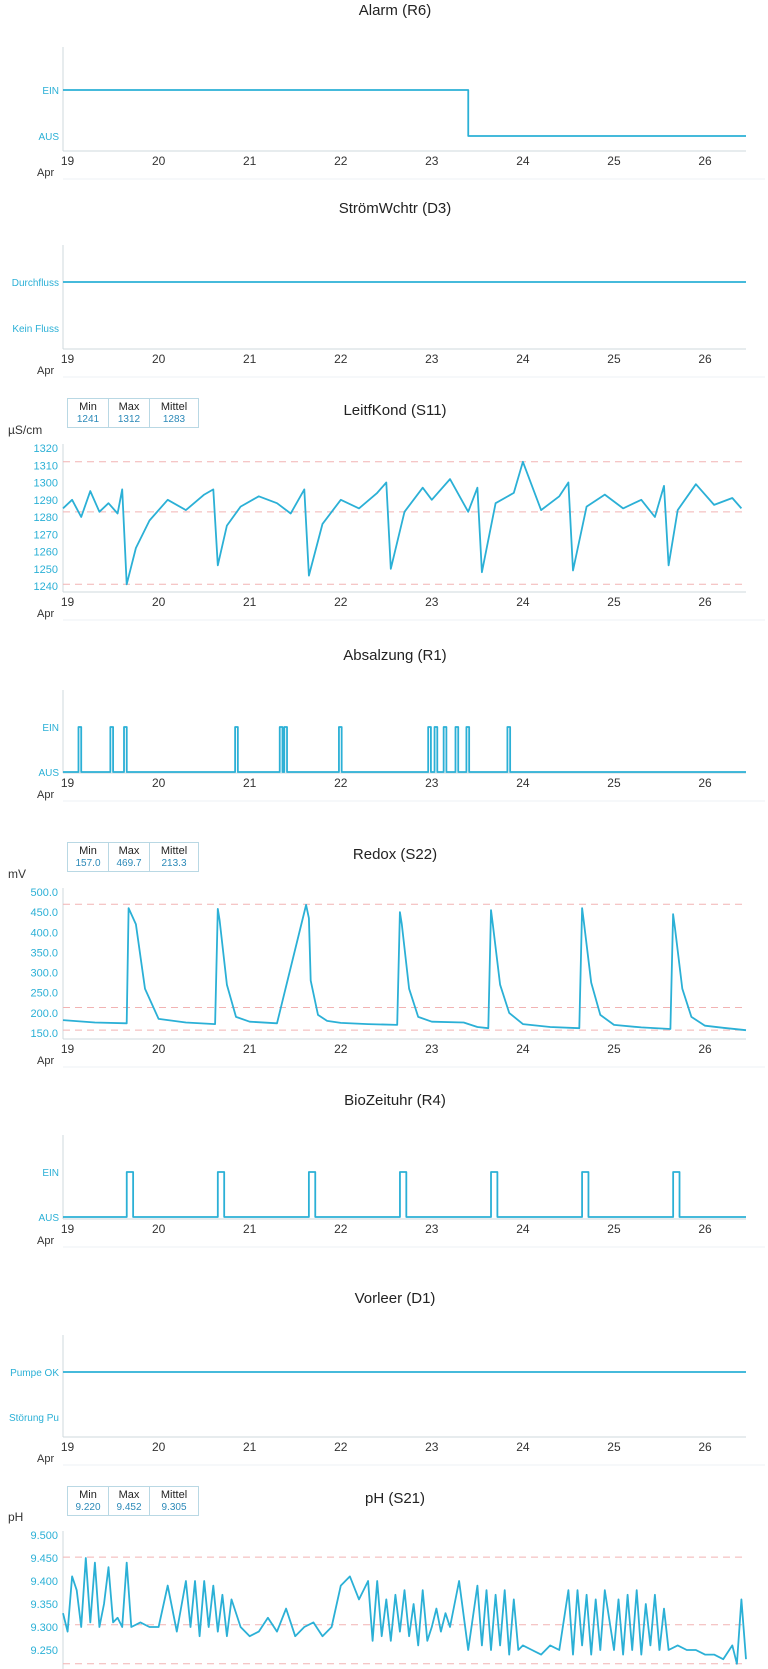 This screenshot has height=1669, width=768. What do you see at coordinates (35, 329) in the screenshot?
I see `state-label-off: Kein Fluss` at bounding box center [35, 329].